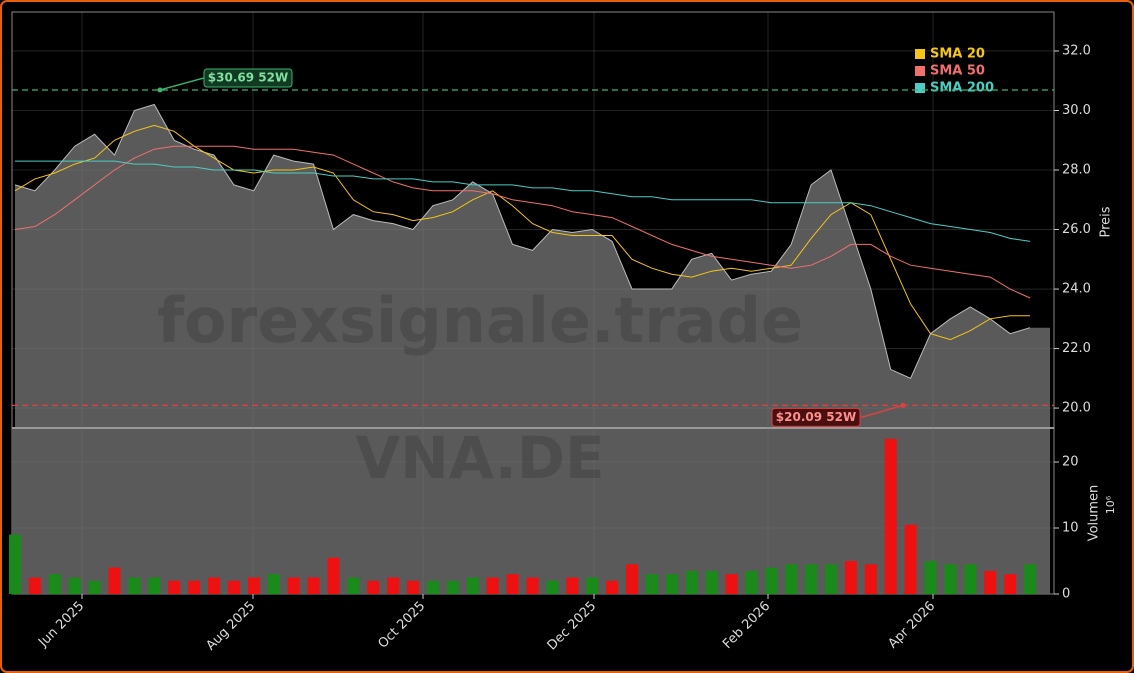 The height and width of the screenshot is (673, 1134). Describe the element at coordinates (1076, 289) in the screenshot. I see `y-tick-label: 24.0` at that location.